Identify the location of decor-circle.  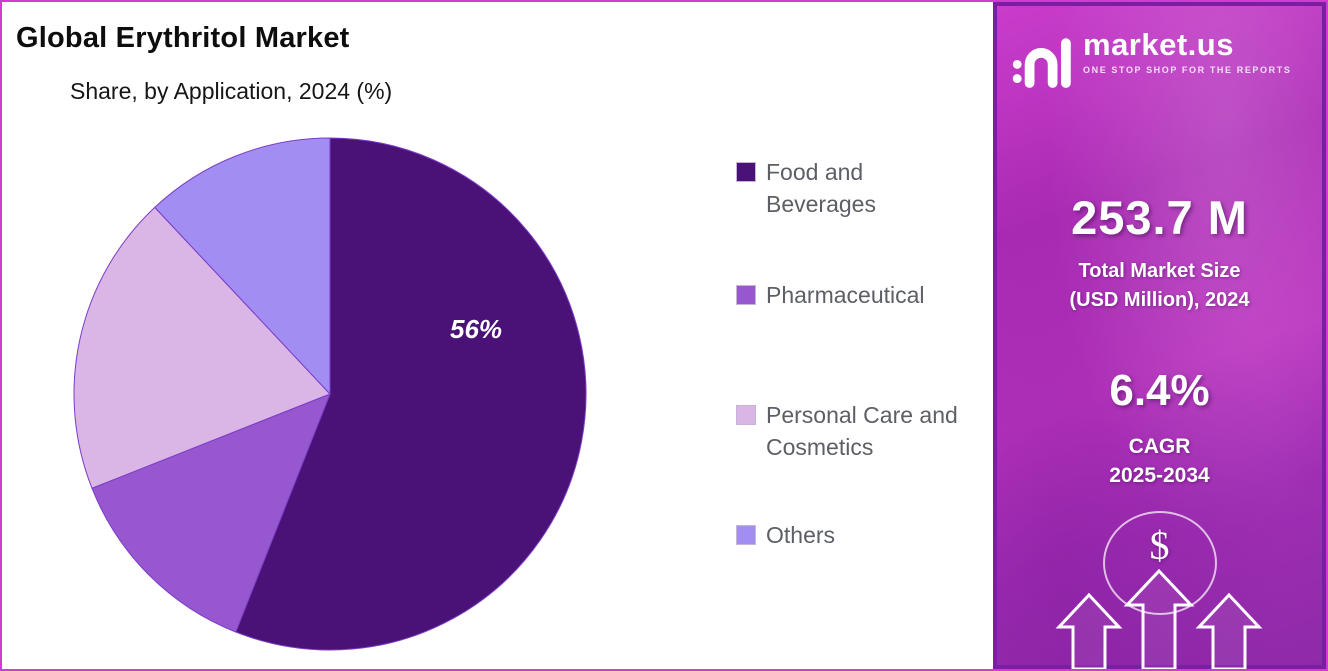
(1159, 563).